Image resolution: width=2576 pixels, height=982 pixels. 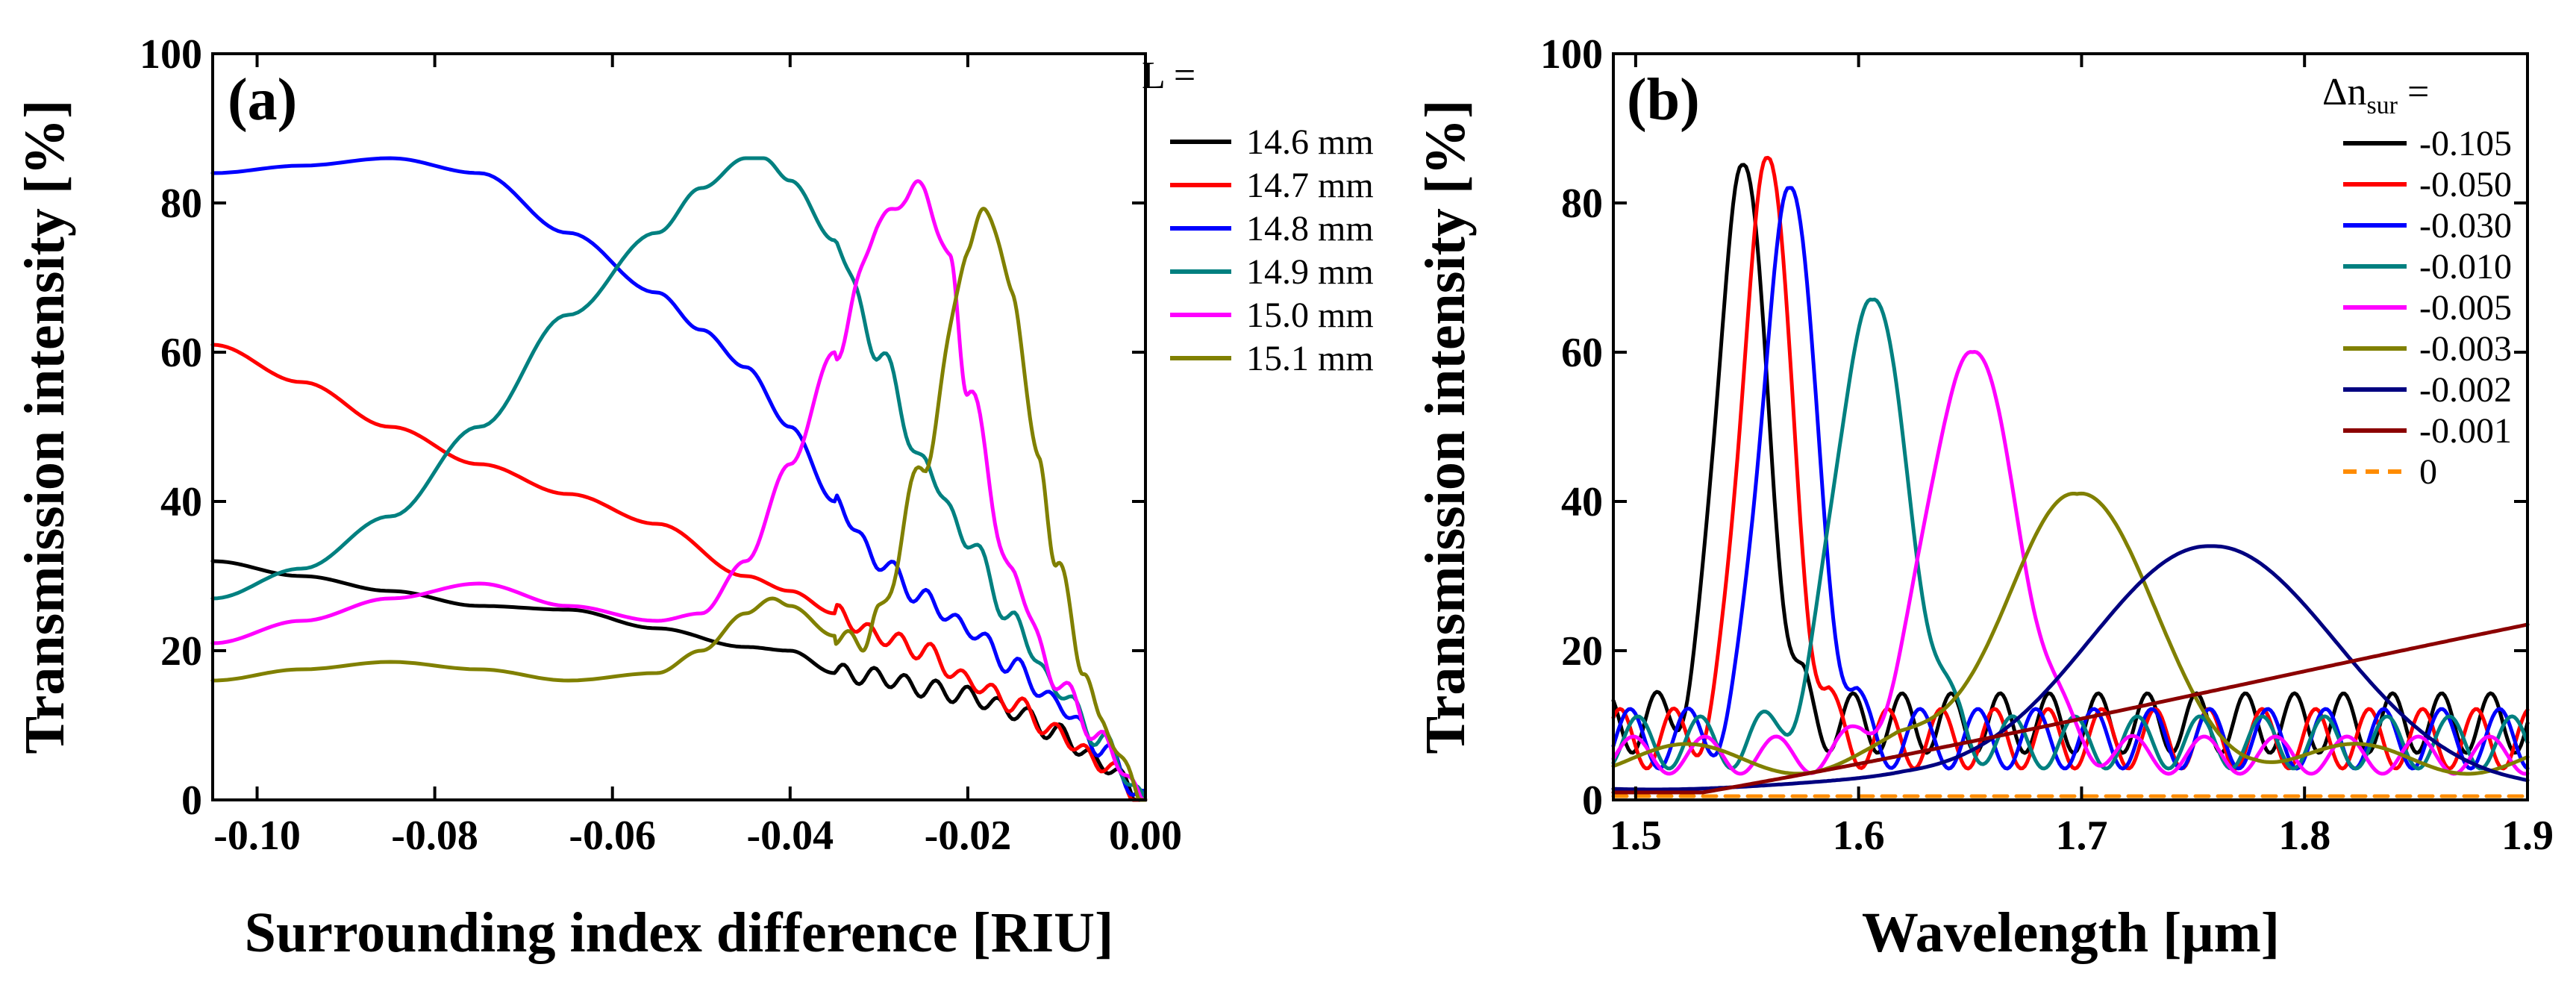 What do you see at coordinates (1582, 204) in the screenshot?
I see `panel-b-y-tick-label: 80` at bounding box center [1582, 204].